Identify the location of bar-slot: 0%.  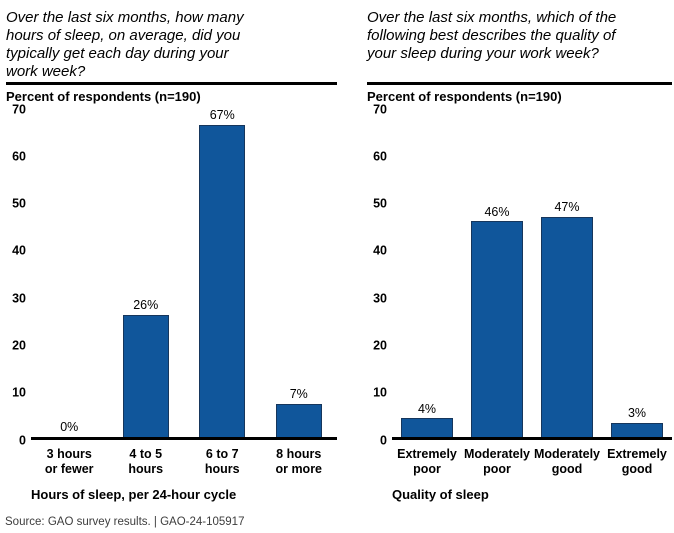
(69, 273).